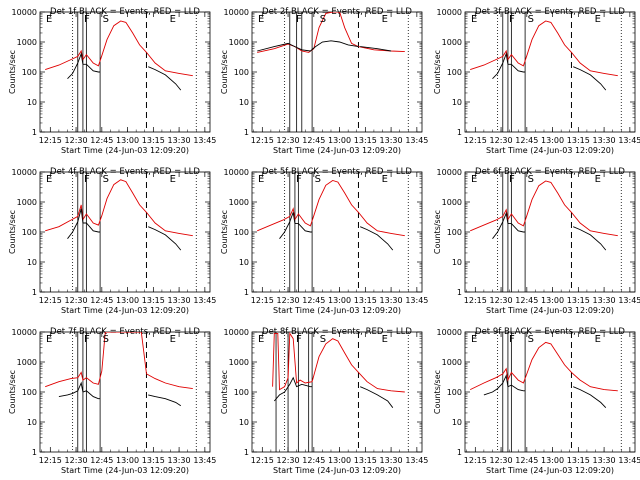 This screenshot has height=480, width=640. What do you see at coordinates (550, 12) in the screenshot?
I see `panel-title: Det 3f BLACK = Events, RED = LLD` at bounding box center [550, 12].